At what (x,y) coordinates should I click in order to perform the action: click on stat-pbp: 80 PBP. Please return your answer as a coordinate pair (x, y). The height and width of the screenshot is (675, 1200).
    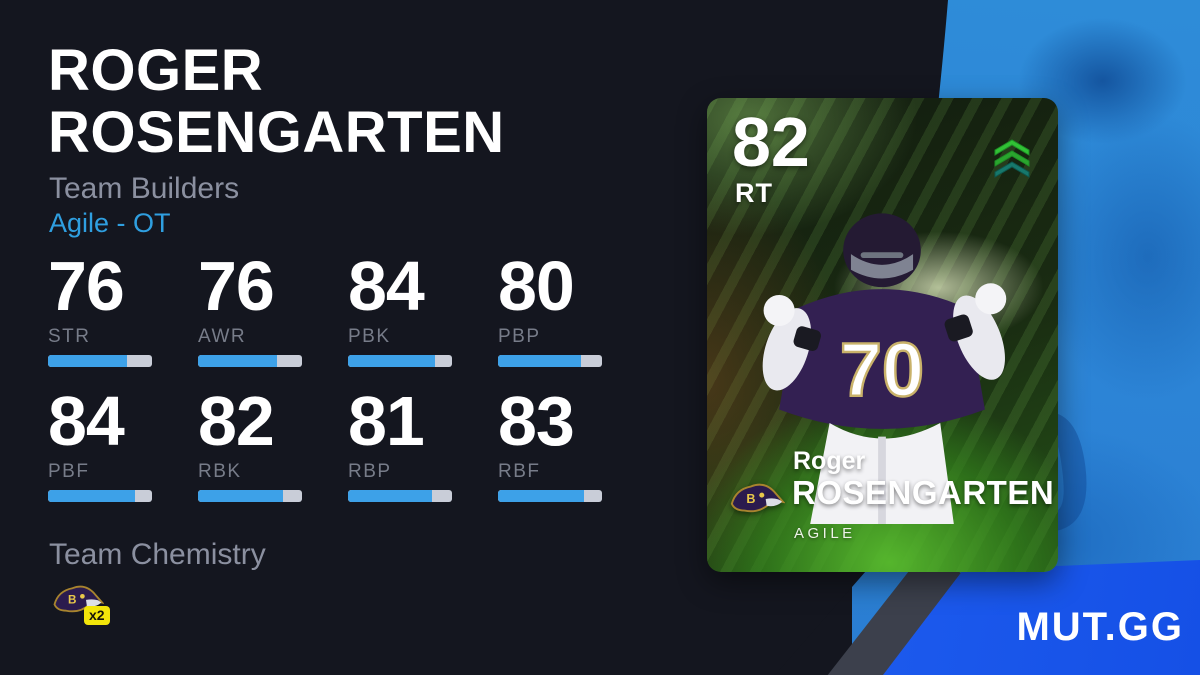
    Looking at the image, I should click on (573, 317).